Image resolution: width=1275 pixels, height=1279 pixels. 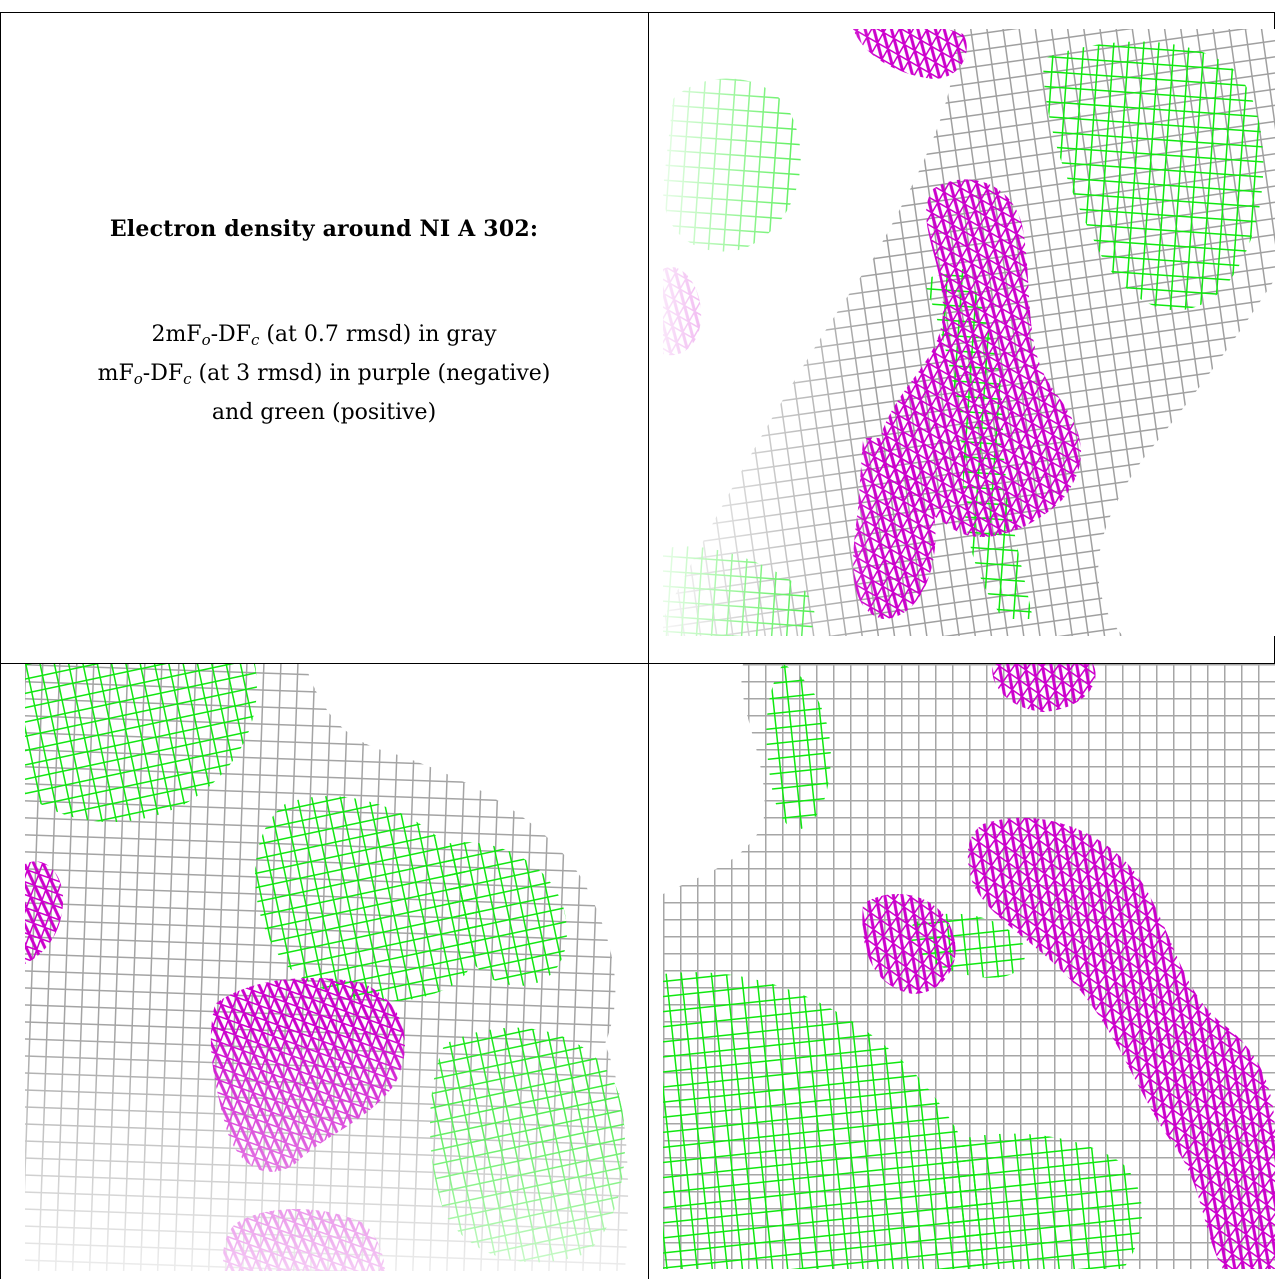 I want to click on table-left-border, so click(x=0, y=645).